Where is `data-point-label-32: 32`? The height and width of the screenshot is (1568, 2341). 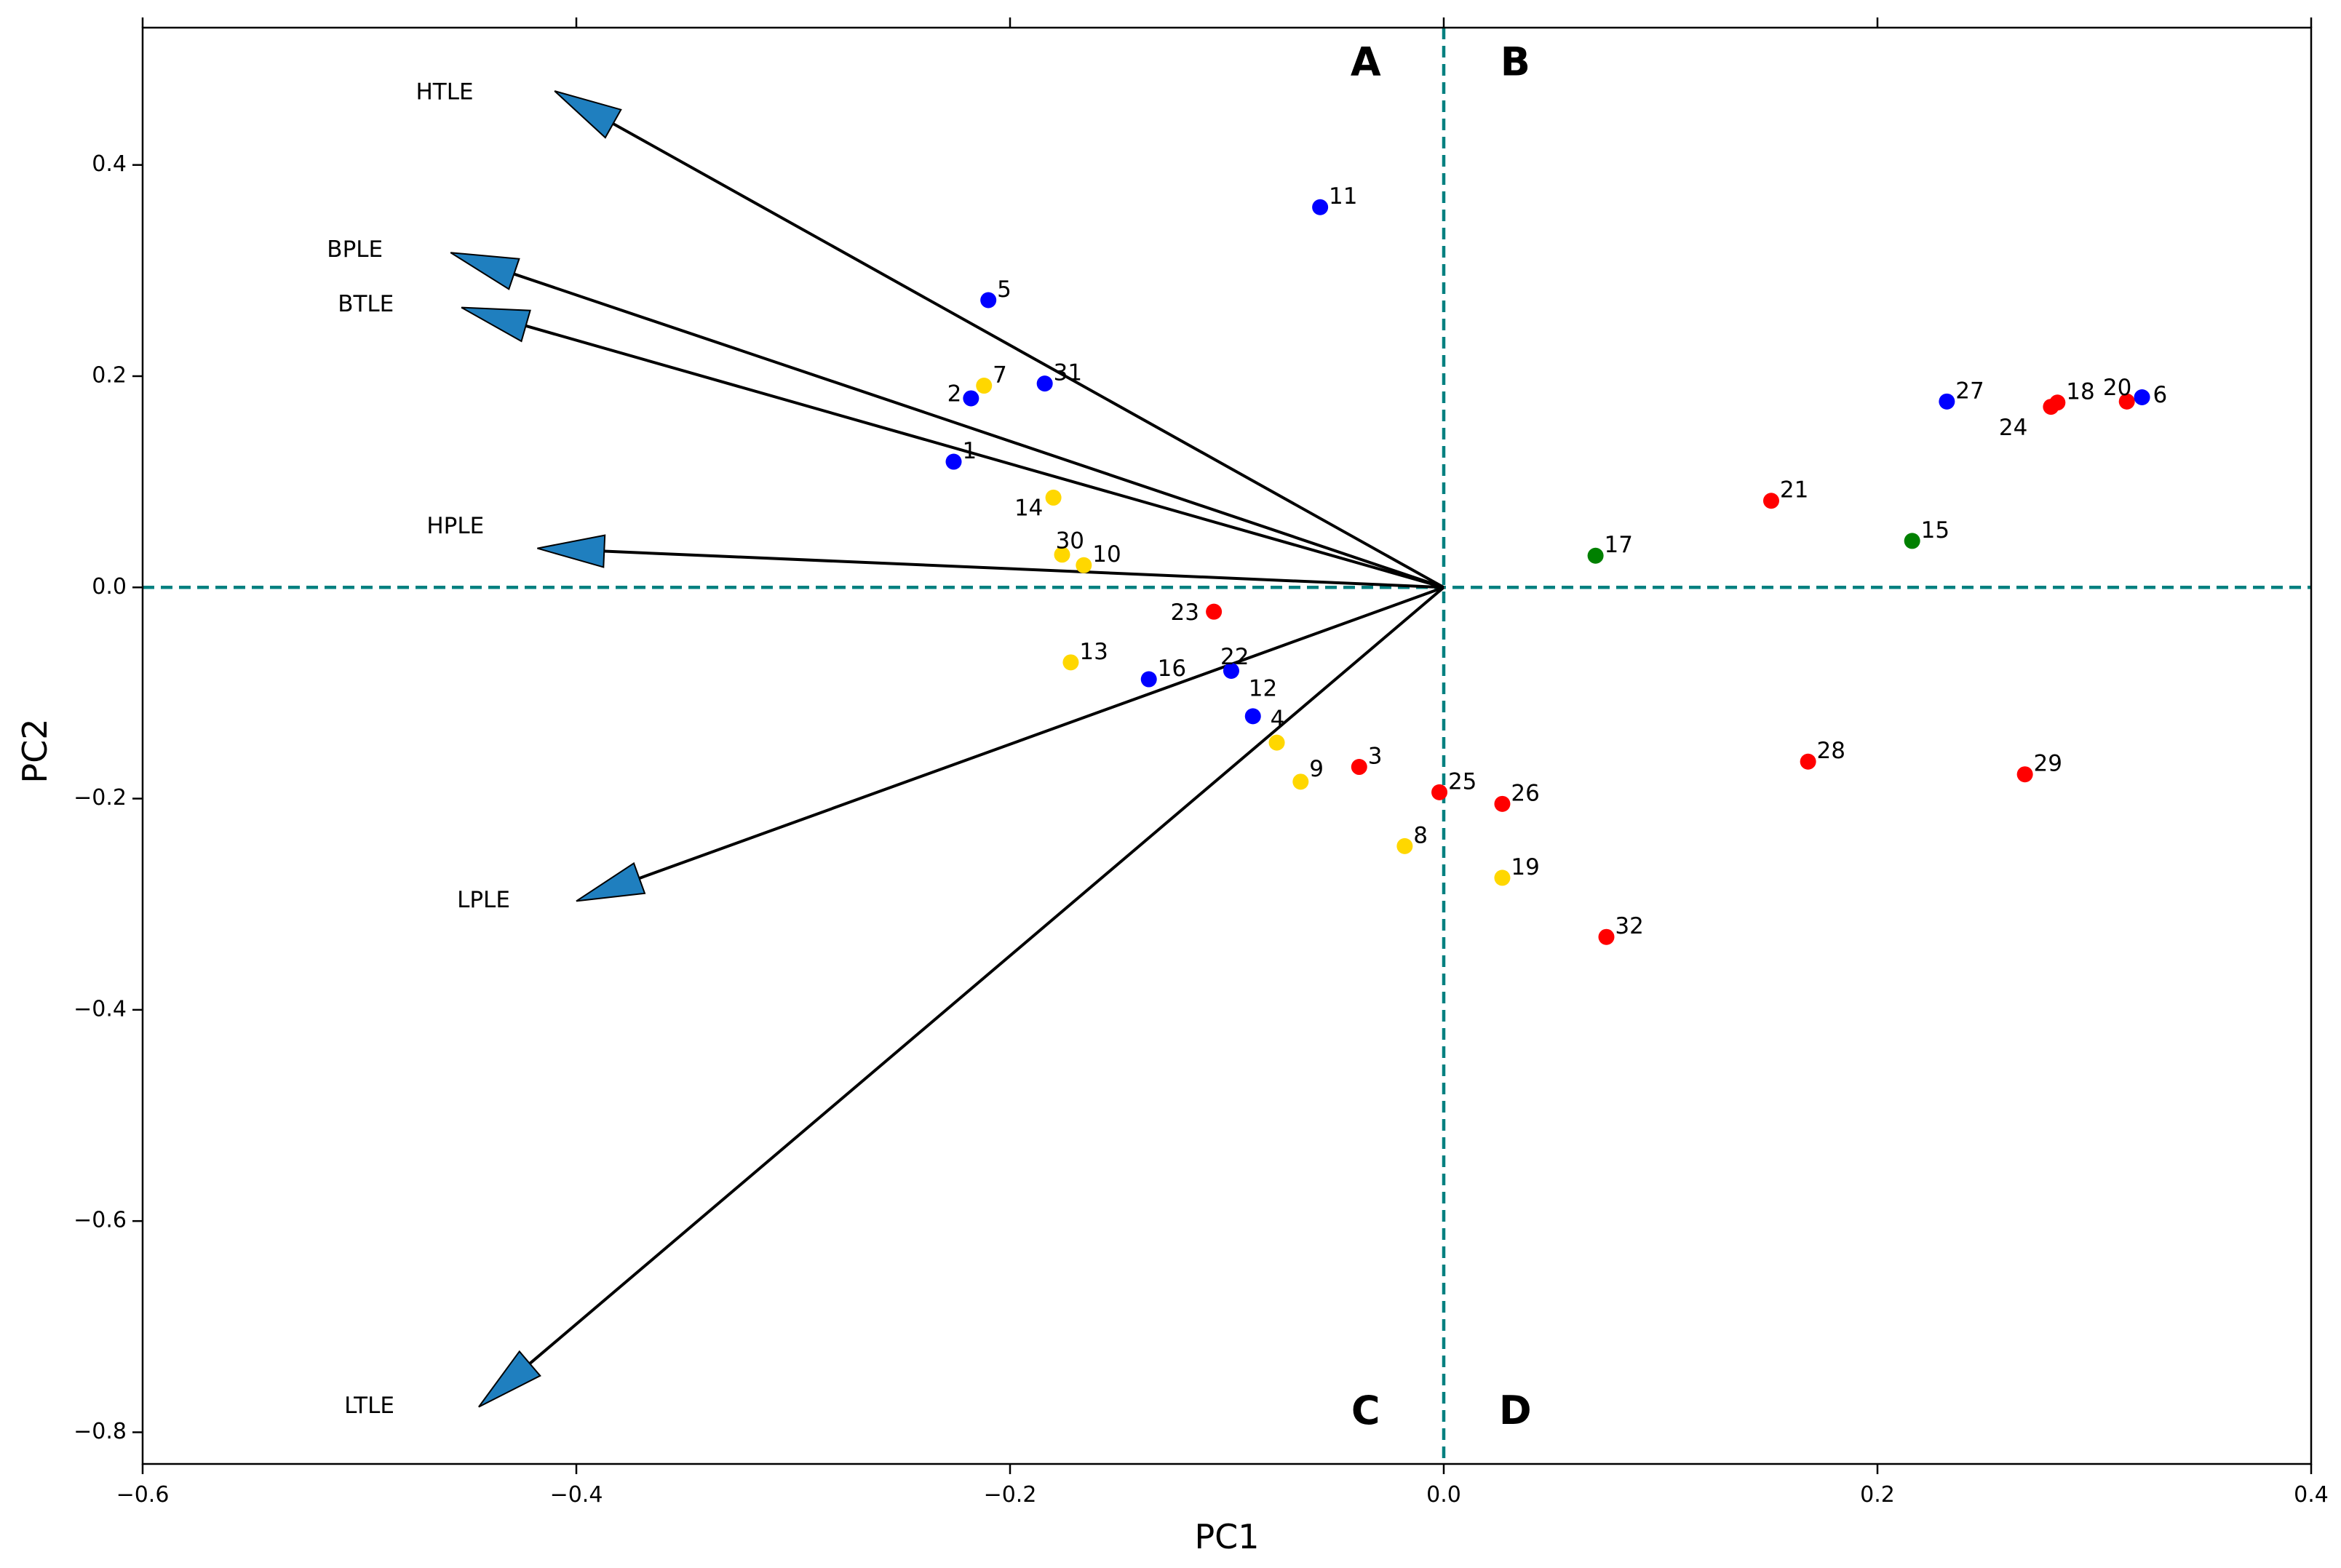
data-point-label-32: 32 is located at coordinates (1629, 926).